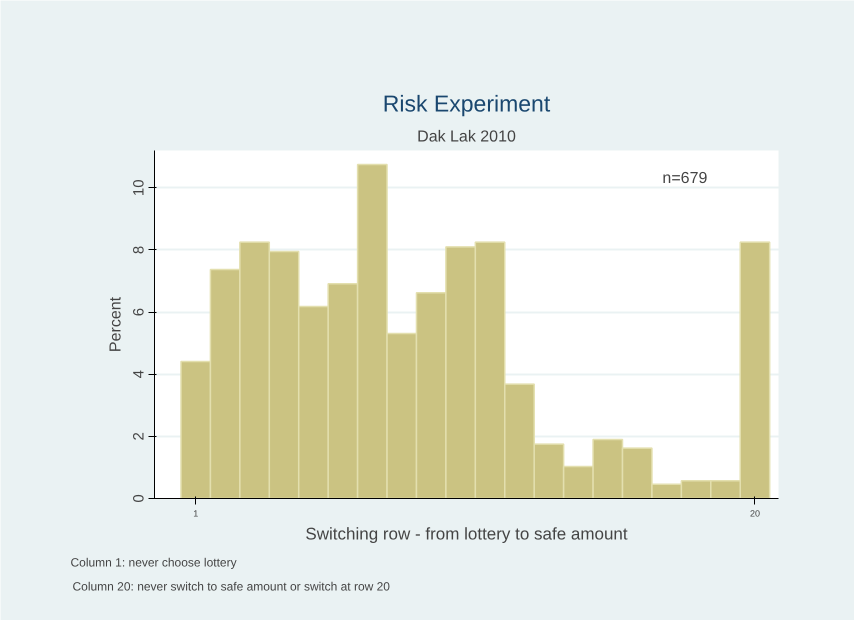 This screenshot has width=854, height=620. What do you see at coordinates (685, 178) in the screenshot?
I see `annotation: n=679` at bounding box center [685, 178].